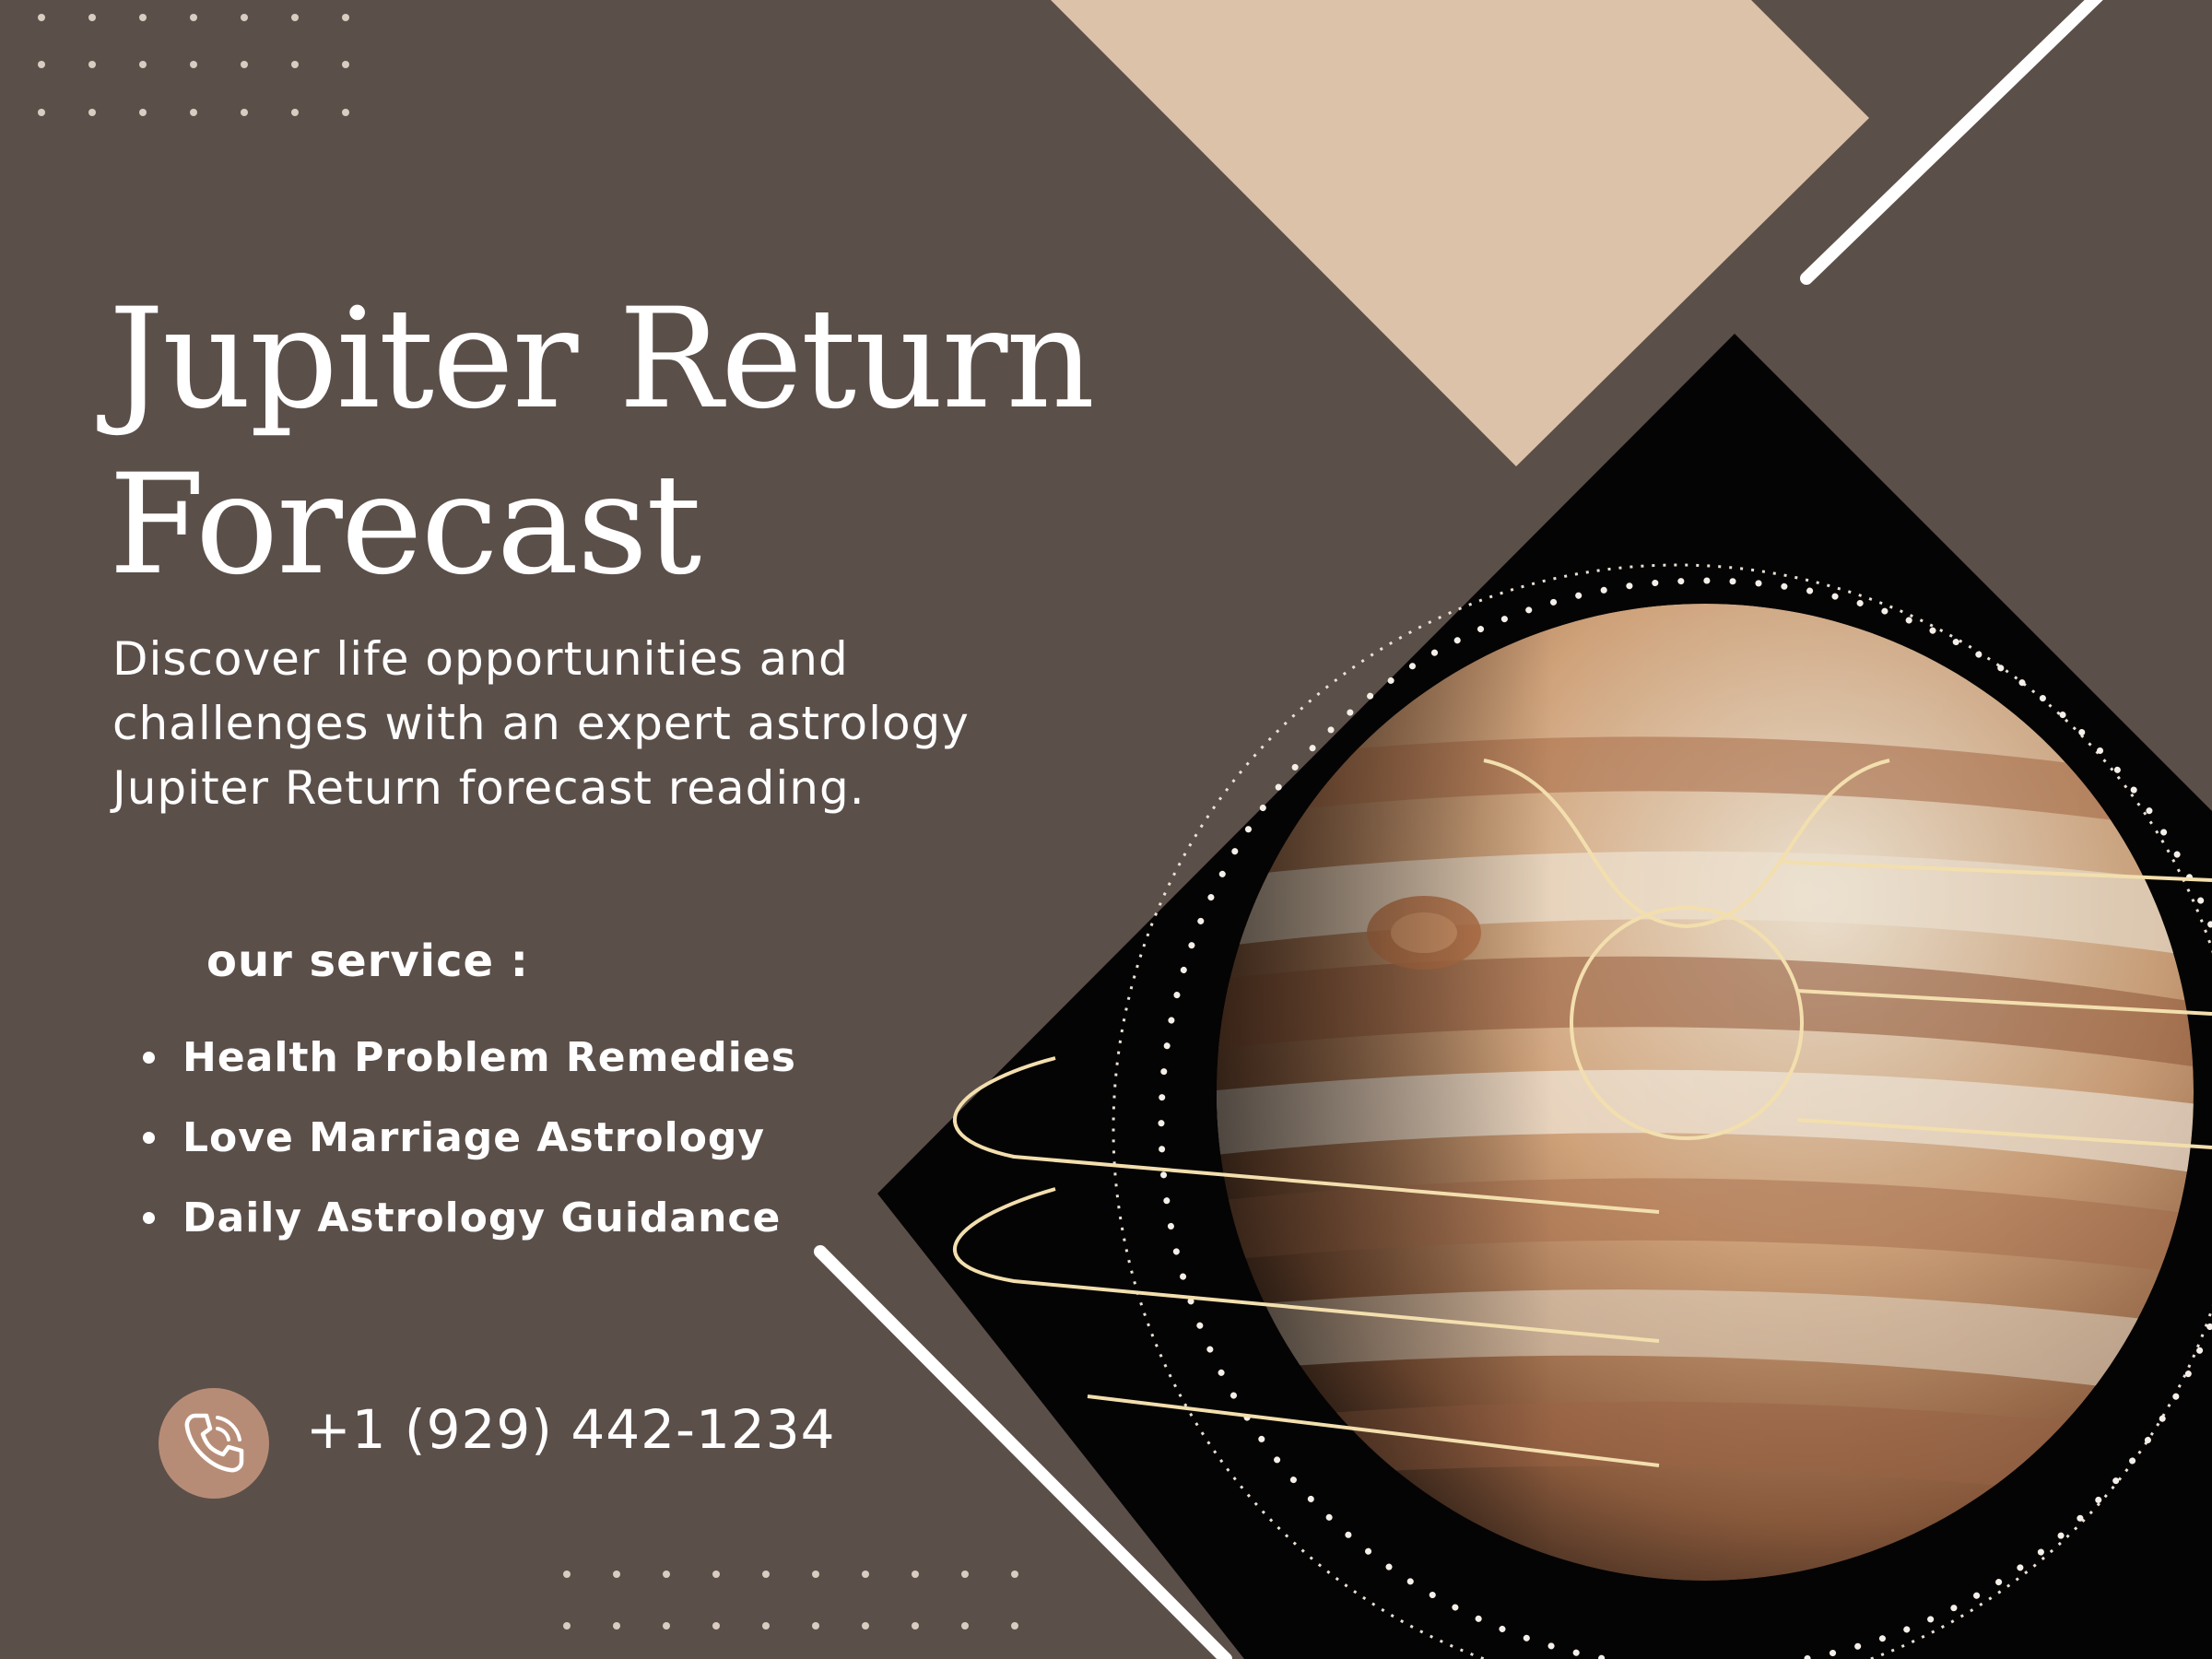  I want to click on service-item: Health Problem Remedies, so click(469, 1066).